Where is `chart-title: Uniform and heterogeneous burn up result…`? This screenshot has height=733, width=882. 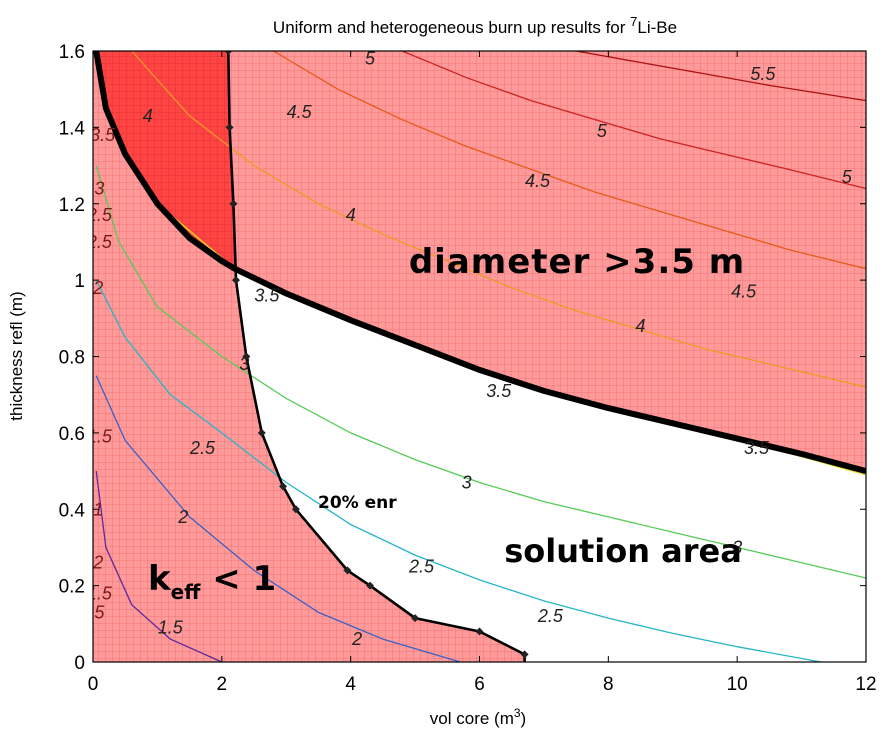 chart-title: Uniform and heterogeneous burn up result… is located at coordinates (475, 25).